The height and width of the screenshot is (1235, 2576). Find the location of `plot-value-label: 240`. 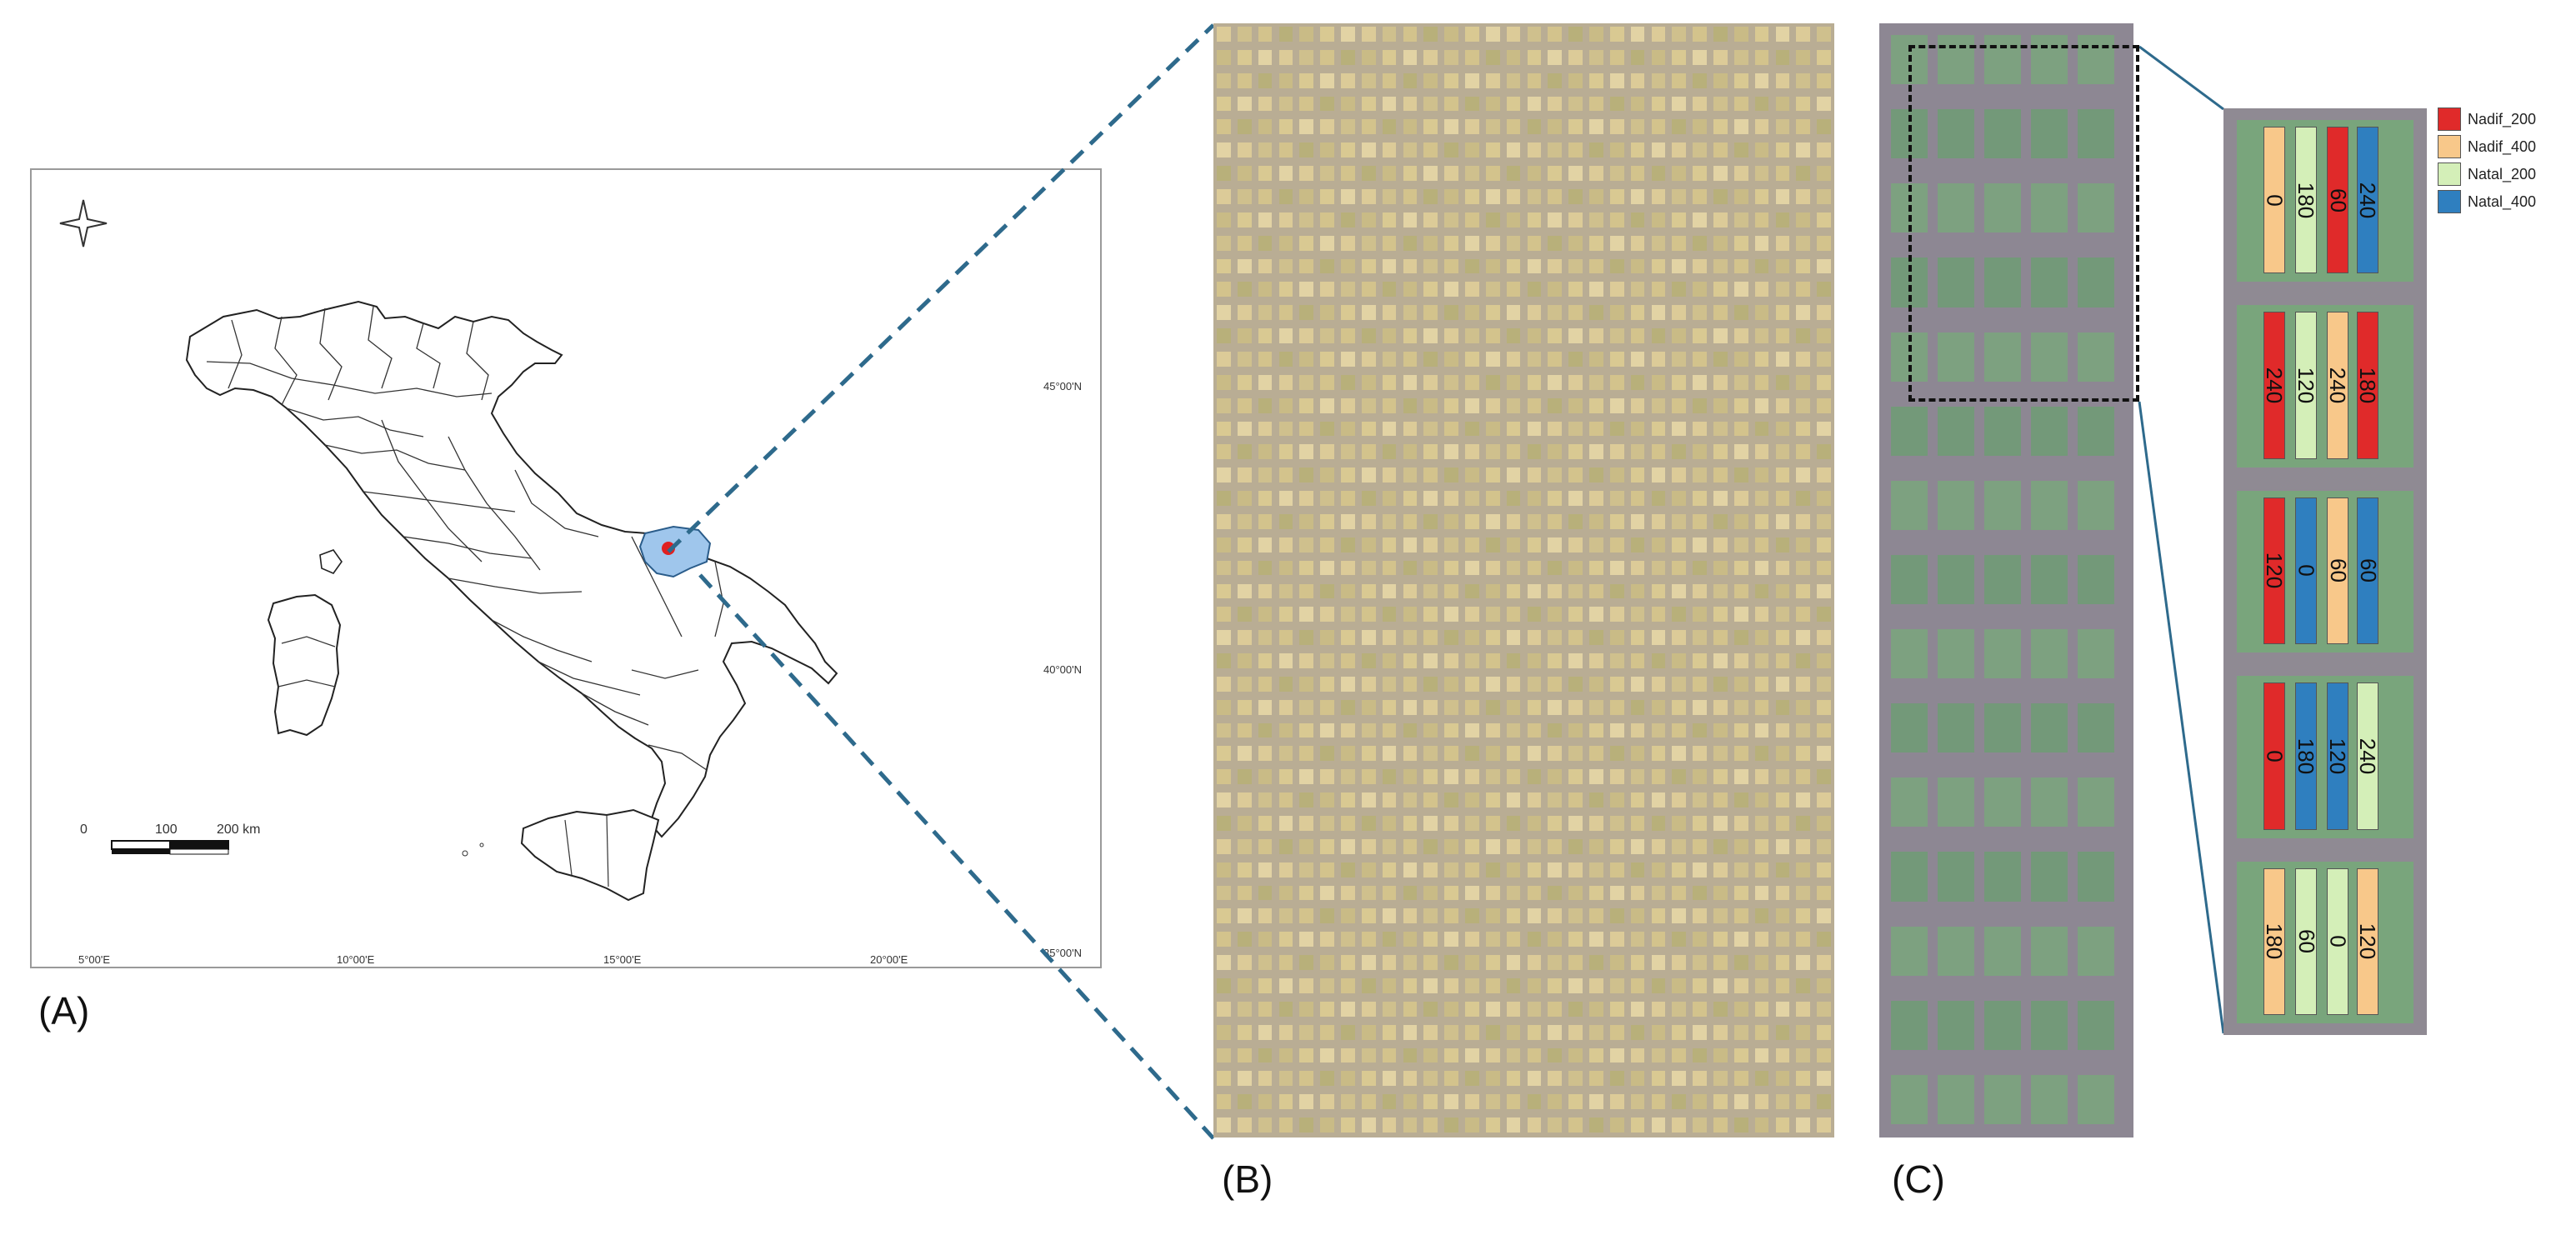

plot-value-label: 240 is located at coordinates (2368, 756).